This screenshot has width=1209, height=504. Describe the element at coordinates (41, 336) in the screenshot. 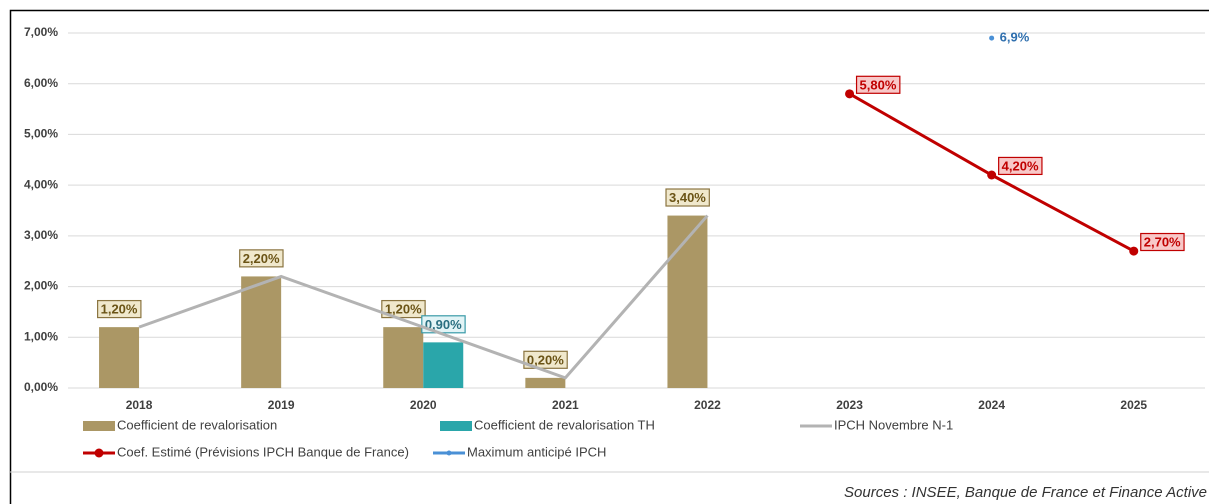

I see `y-tick-label: 1,00%` at that location.